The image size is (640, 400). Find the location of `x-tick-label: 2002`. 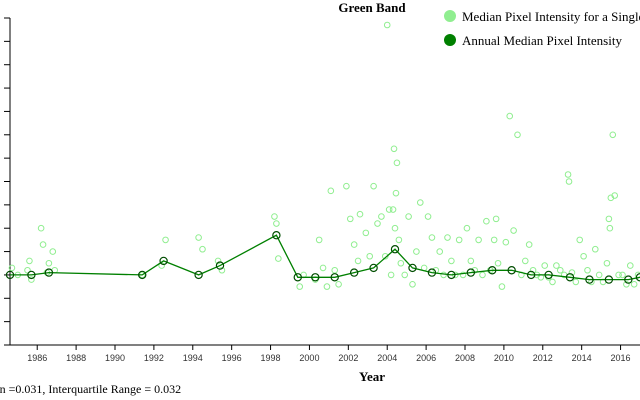

x-tick-label: 2002 is located at coordinates (348, 358).